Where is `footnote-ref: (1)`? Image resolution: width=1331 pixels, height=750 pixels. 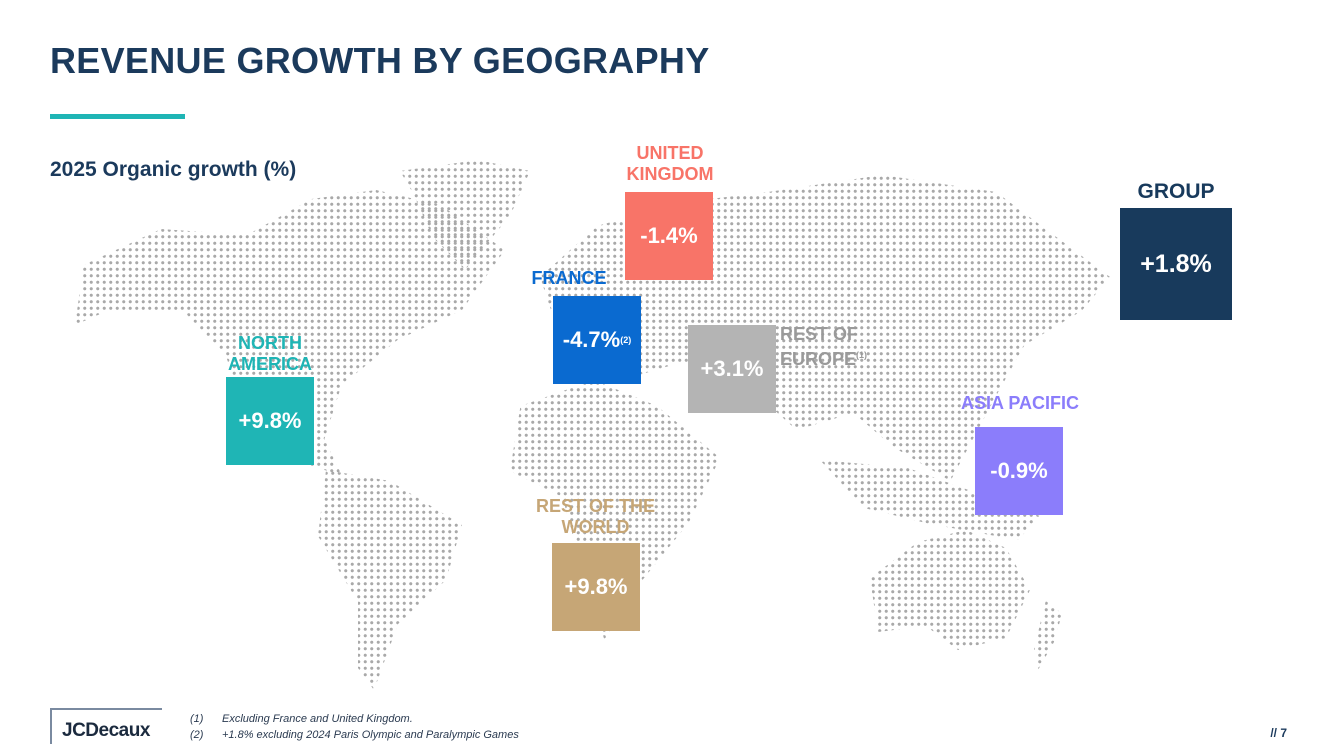
footnote-ref: (1) is located at coordinates (862, 355).